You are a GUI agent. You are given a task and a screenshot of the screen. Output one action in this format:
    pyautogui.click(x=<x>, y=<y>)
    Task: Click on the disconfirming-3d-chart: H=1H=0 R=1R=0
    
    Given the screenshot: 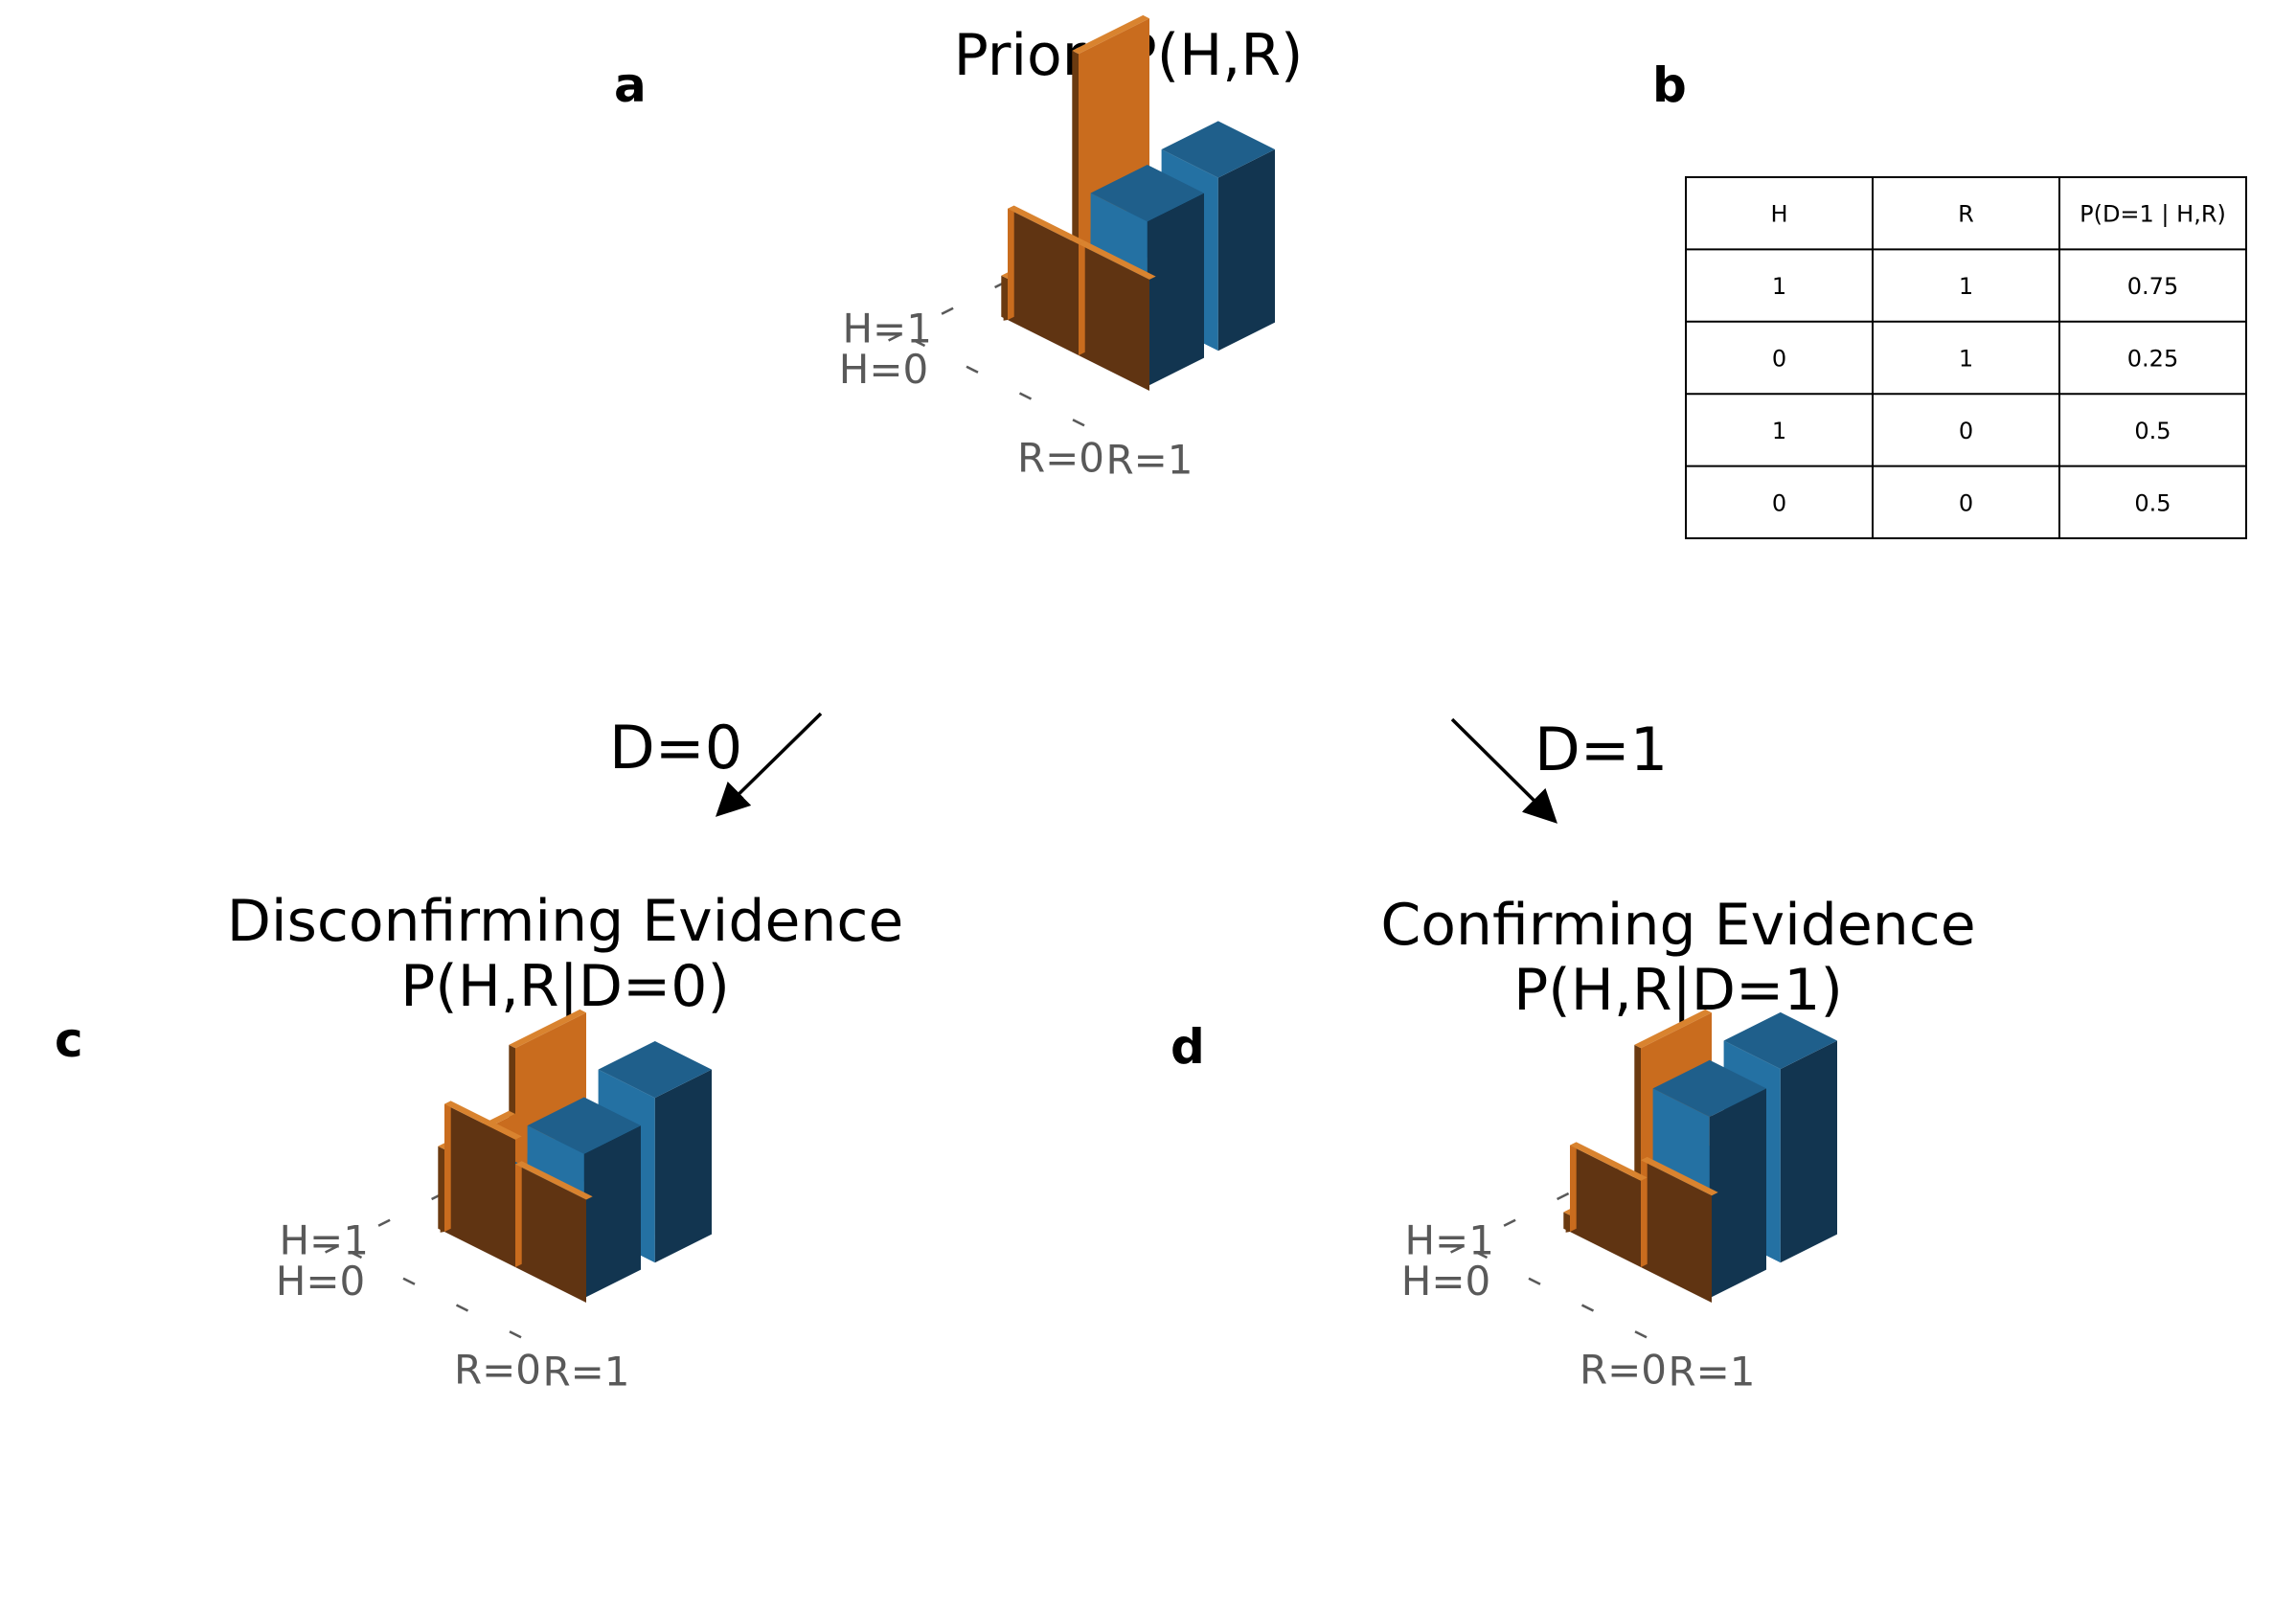 What is the action you would take?
    pyautogui.click(x=494, y=1202)
    